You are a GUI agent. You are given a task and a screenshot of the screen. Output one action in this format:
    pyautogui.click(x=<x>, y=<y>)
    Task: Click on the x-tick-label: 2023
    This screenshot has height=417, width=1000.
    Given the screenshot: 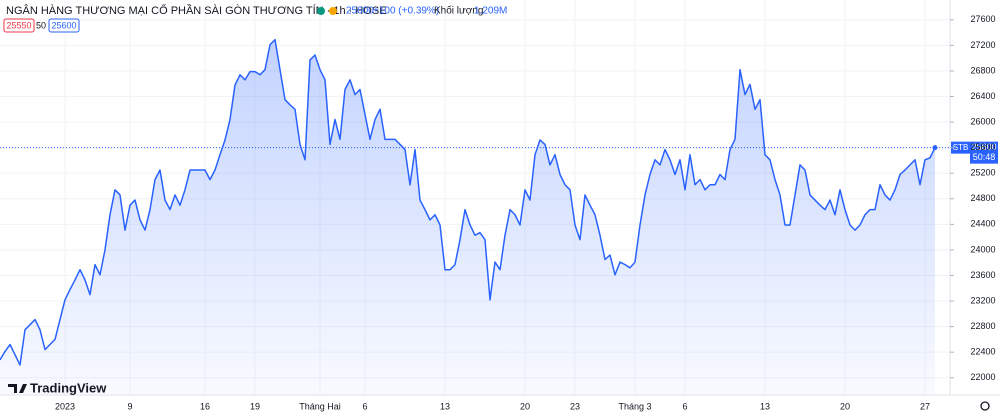 What is the action you would take?
    pyautogui.click(x=65, y=406)
    